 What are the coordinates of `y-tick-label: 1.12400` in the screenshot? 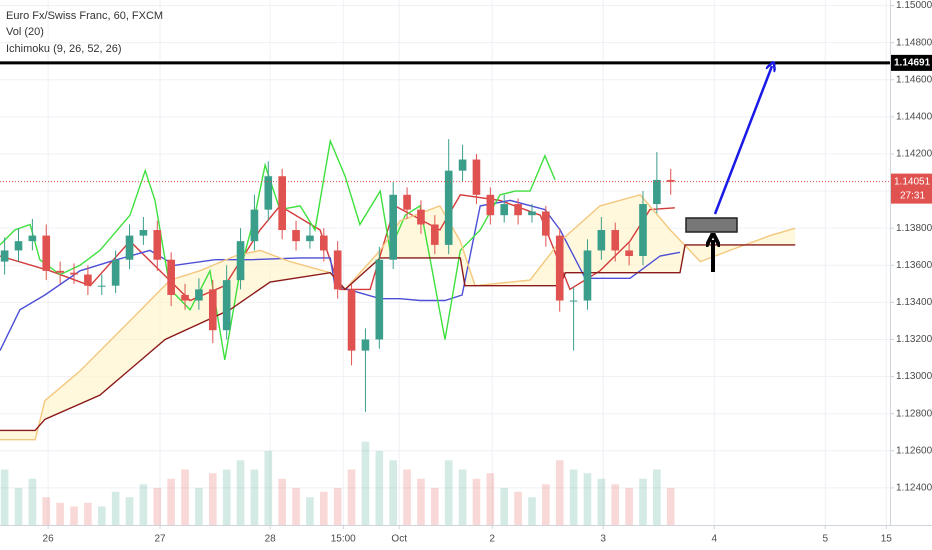 It's located at (914, 488).